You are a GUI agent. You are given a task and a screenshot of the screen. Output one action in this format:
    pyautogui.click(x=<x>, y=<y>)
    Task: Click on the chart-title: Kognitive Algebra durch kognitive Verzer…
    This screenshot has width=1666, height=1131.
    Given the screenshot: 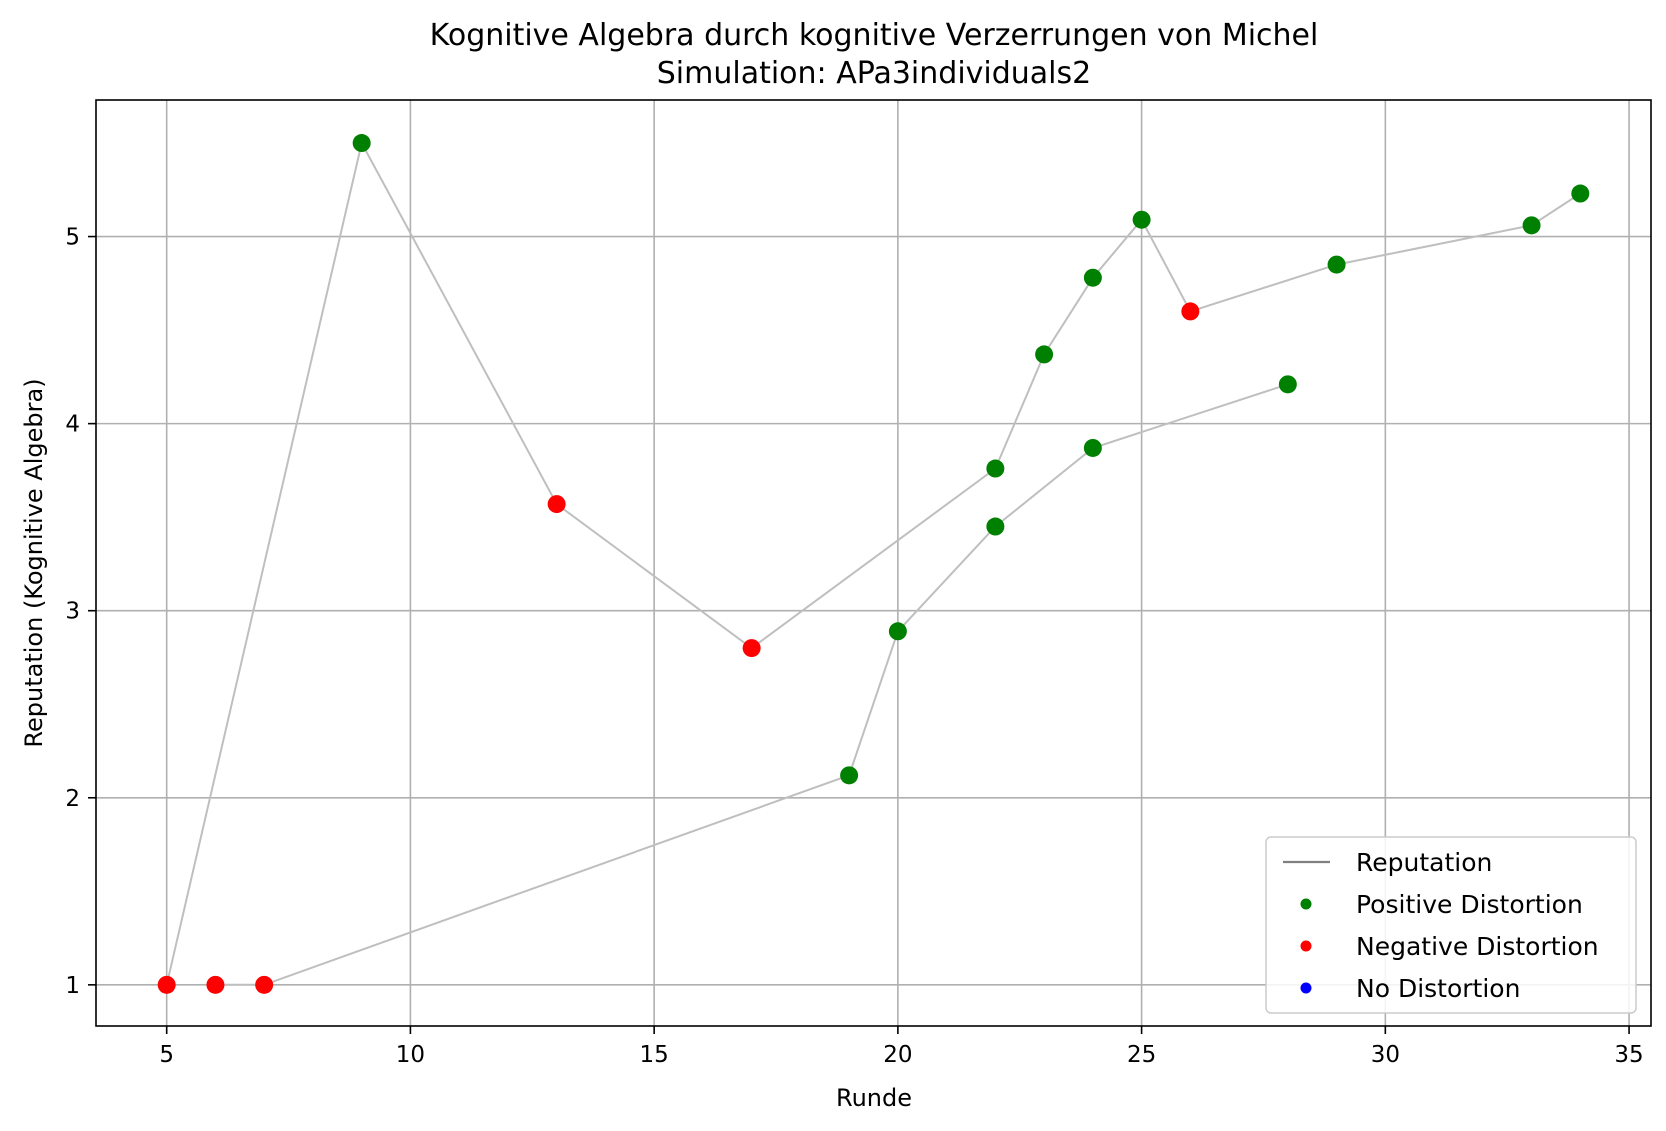 What is the action you would take?
    pyautogui.click(x=874, y=35)
    